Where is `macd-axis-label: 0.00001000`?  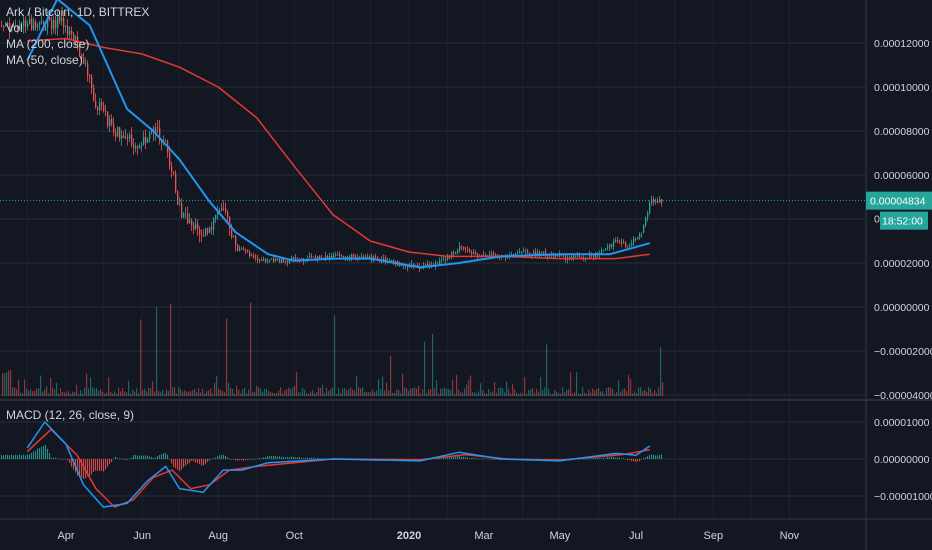
macd-axis-label: 0.00001000 is located at coordinates (902, 423).